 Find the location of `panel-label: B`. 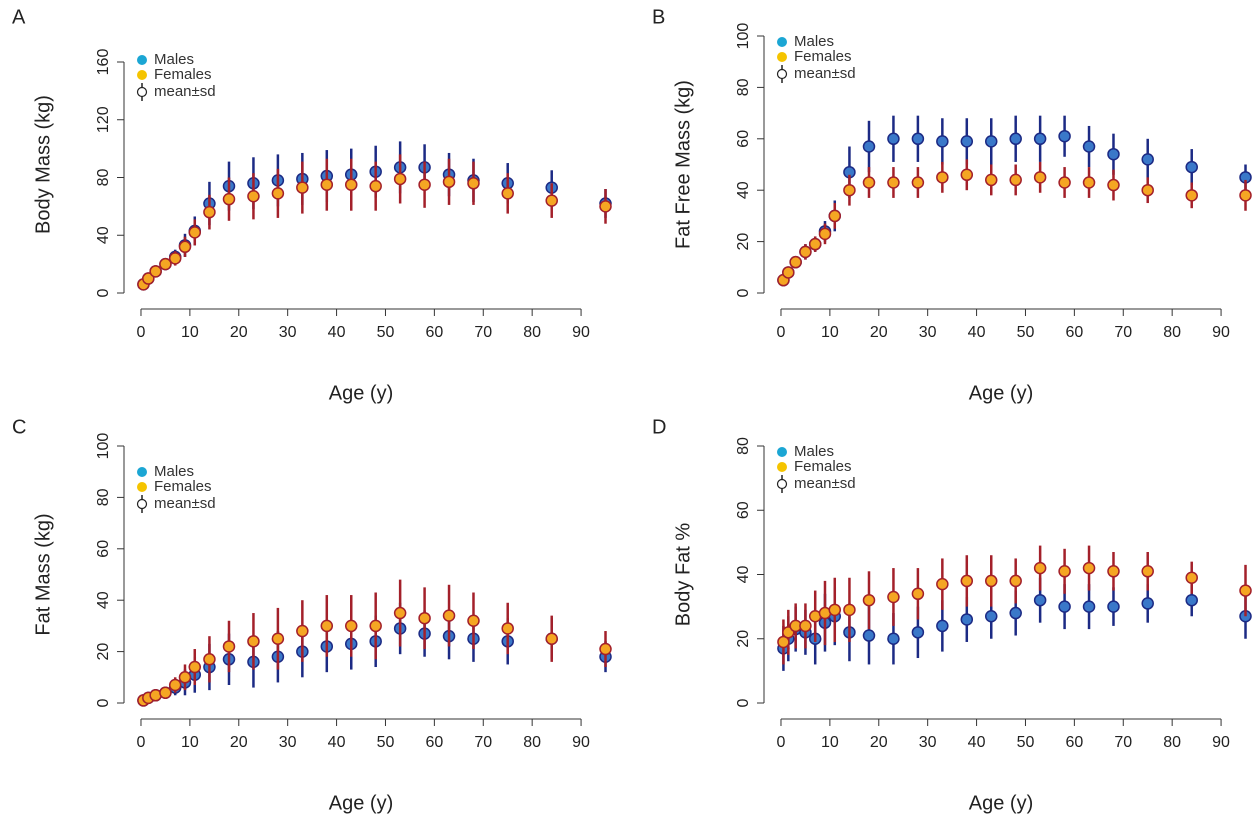

panel-label: B is located at coordinates (658, 17).